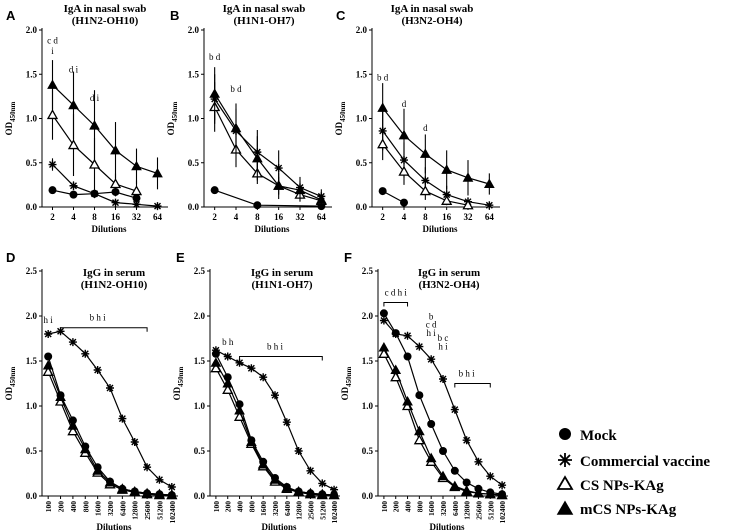  Describe the element at coordinates (172, 512) in the screenshot. I see `x-tick-label: 102400` at that location.